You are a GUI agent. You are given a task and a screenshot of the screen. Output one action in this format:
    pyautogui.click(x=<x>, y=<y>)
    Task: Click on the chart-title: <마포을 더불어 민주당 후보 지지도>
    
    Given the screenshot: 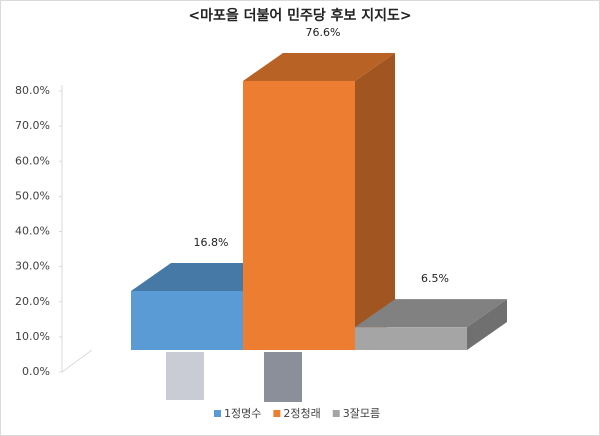 What is the action you would take?
    pyautogui.click(x=299, y=15)
    